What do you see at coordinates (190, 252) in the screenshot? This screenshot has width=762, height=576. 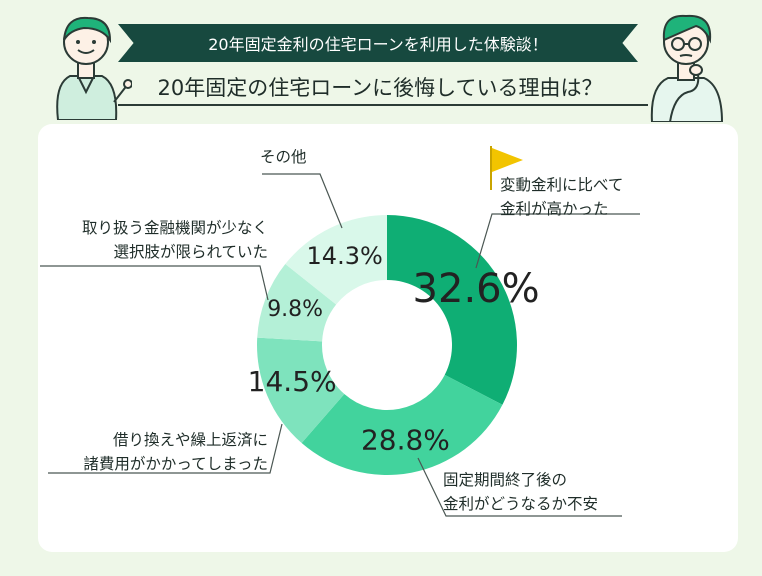 I see `category-label-4-line-2: 選択肢が限られていた` at bounding box center [190, 252].